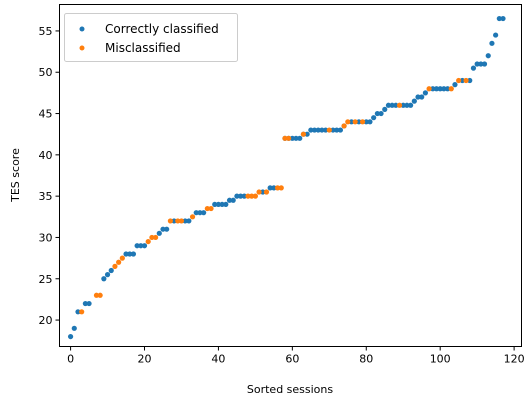 This screenshot has width=527, height=399. I want to click on y-tick-label: 45, so click(46, 114).